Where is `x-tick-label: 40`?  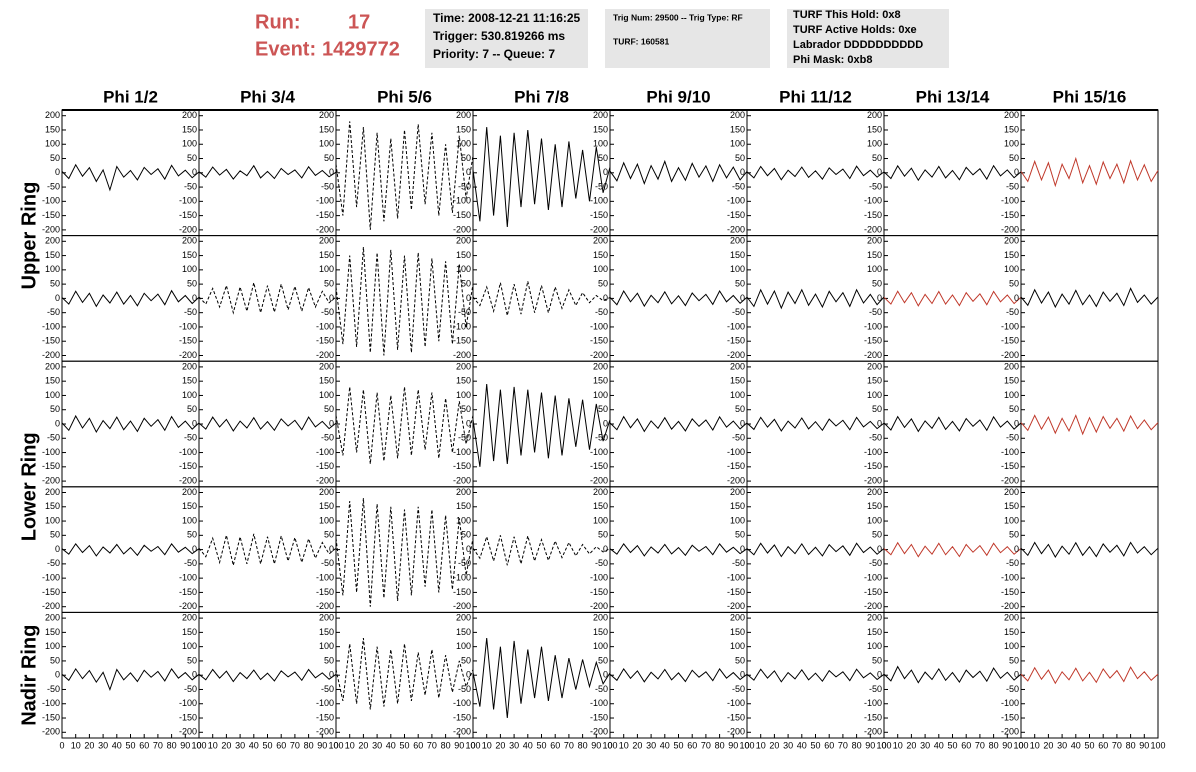
x-tick-label: 40 is located at coordinates (939, 745).